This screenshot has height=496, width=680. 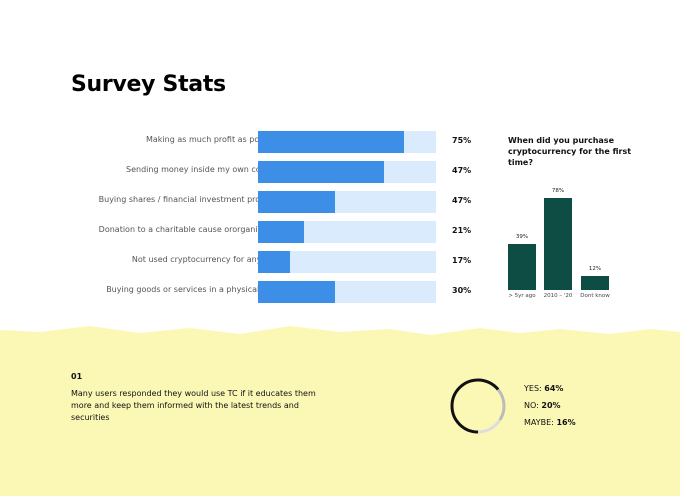 I want to click on vbar-value-label: 39%, so click(x=522, y=237).